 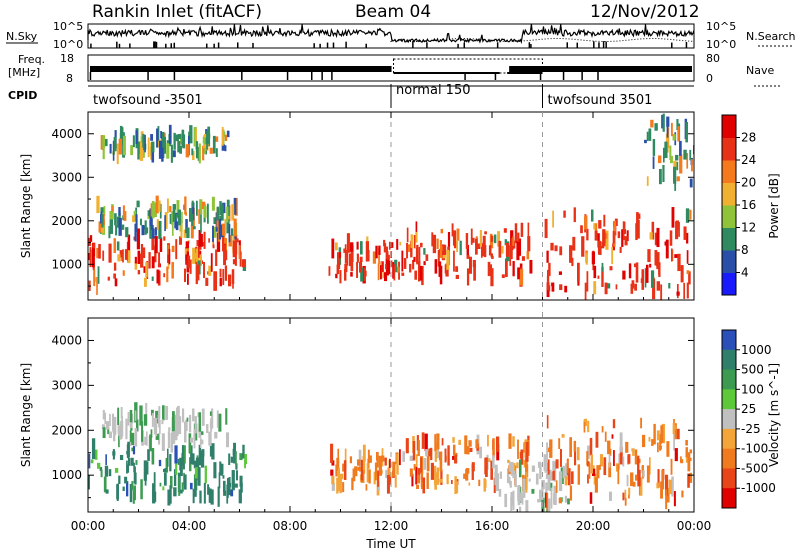 What do you see at coordinates (177, 12) in the screenshot?
I see `station-title: Rankin Inlet (fitACF)` at bounding box center [177, 12].